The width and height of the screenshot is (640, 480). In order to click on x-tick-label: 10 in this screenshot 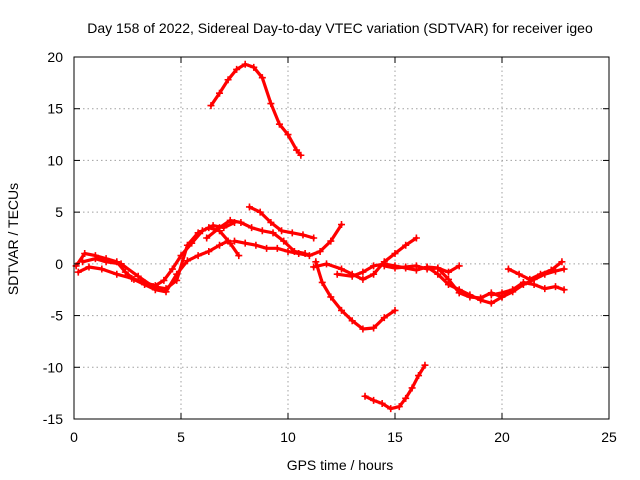, I will do `click(288, 437)`.